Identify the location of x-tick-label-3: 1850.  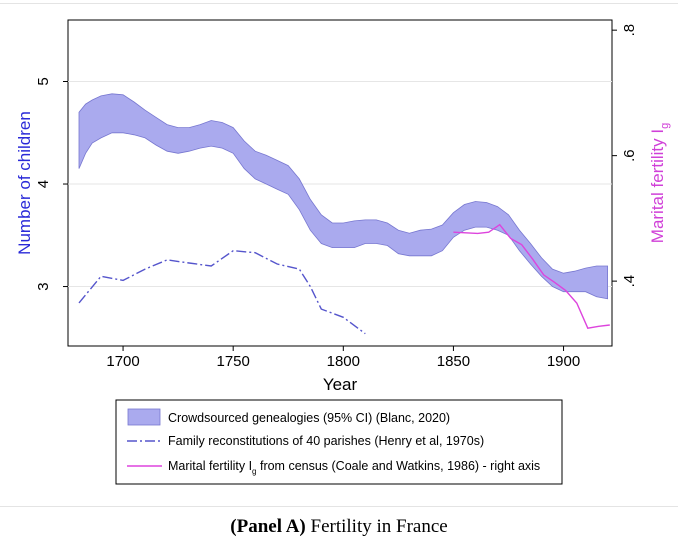
(453, 361).